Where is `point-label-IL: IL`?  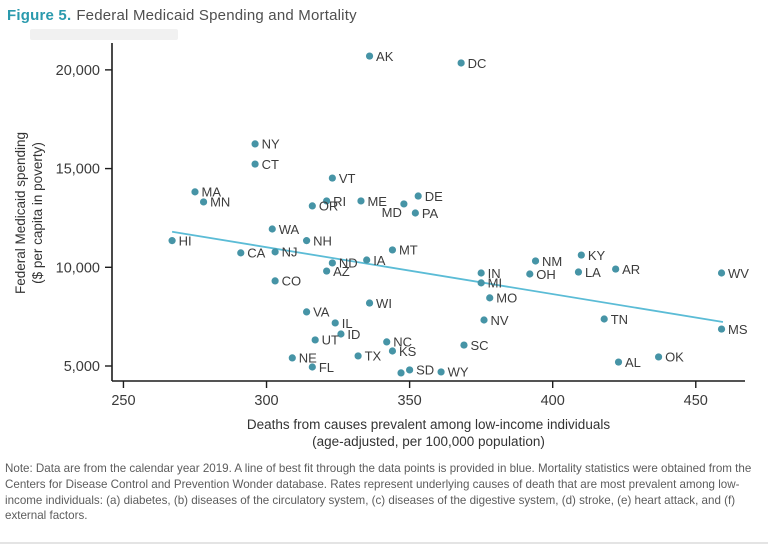 point-label-IL: IL is located at coordinates (347, 323).